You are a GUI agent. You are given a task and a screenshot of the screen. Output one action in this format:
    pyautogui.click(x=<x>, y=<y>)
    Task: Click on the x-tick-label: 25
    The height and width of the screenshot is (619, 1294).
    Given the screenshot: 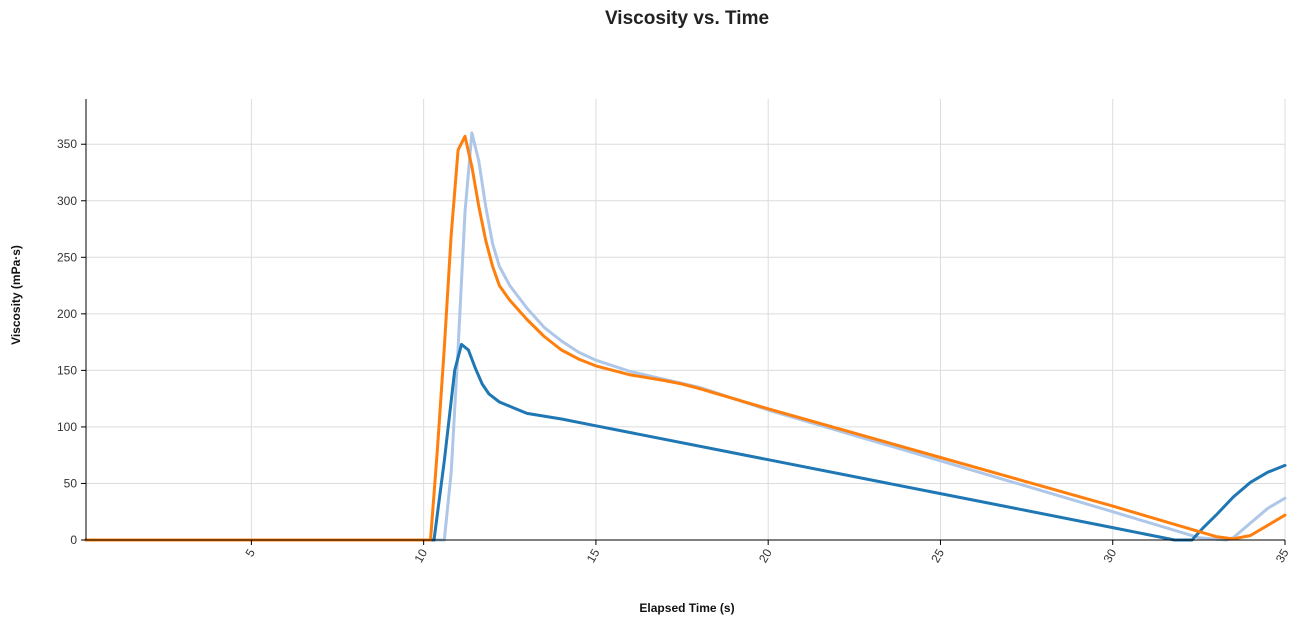 What is the action you would take?
    pyautogui.click(x=937, y=555)
    